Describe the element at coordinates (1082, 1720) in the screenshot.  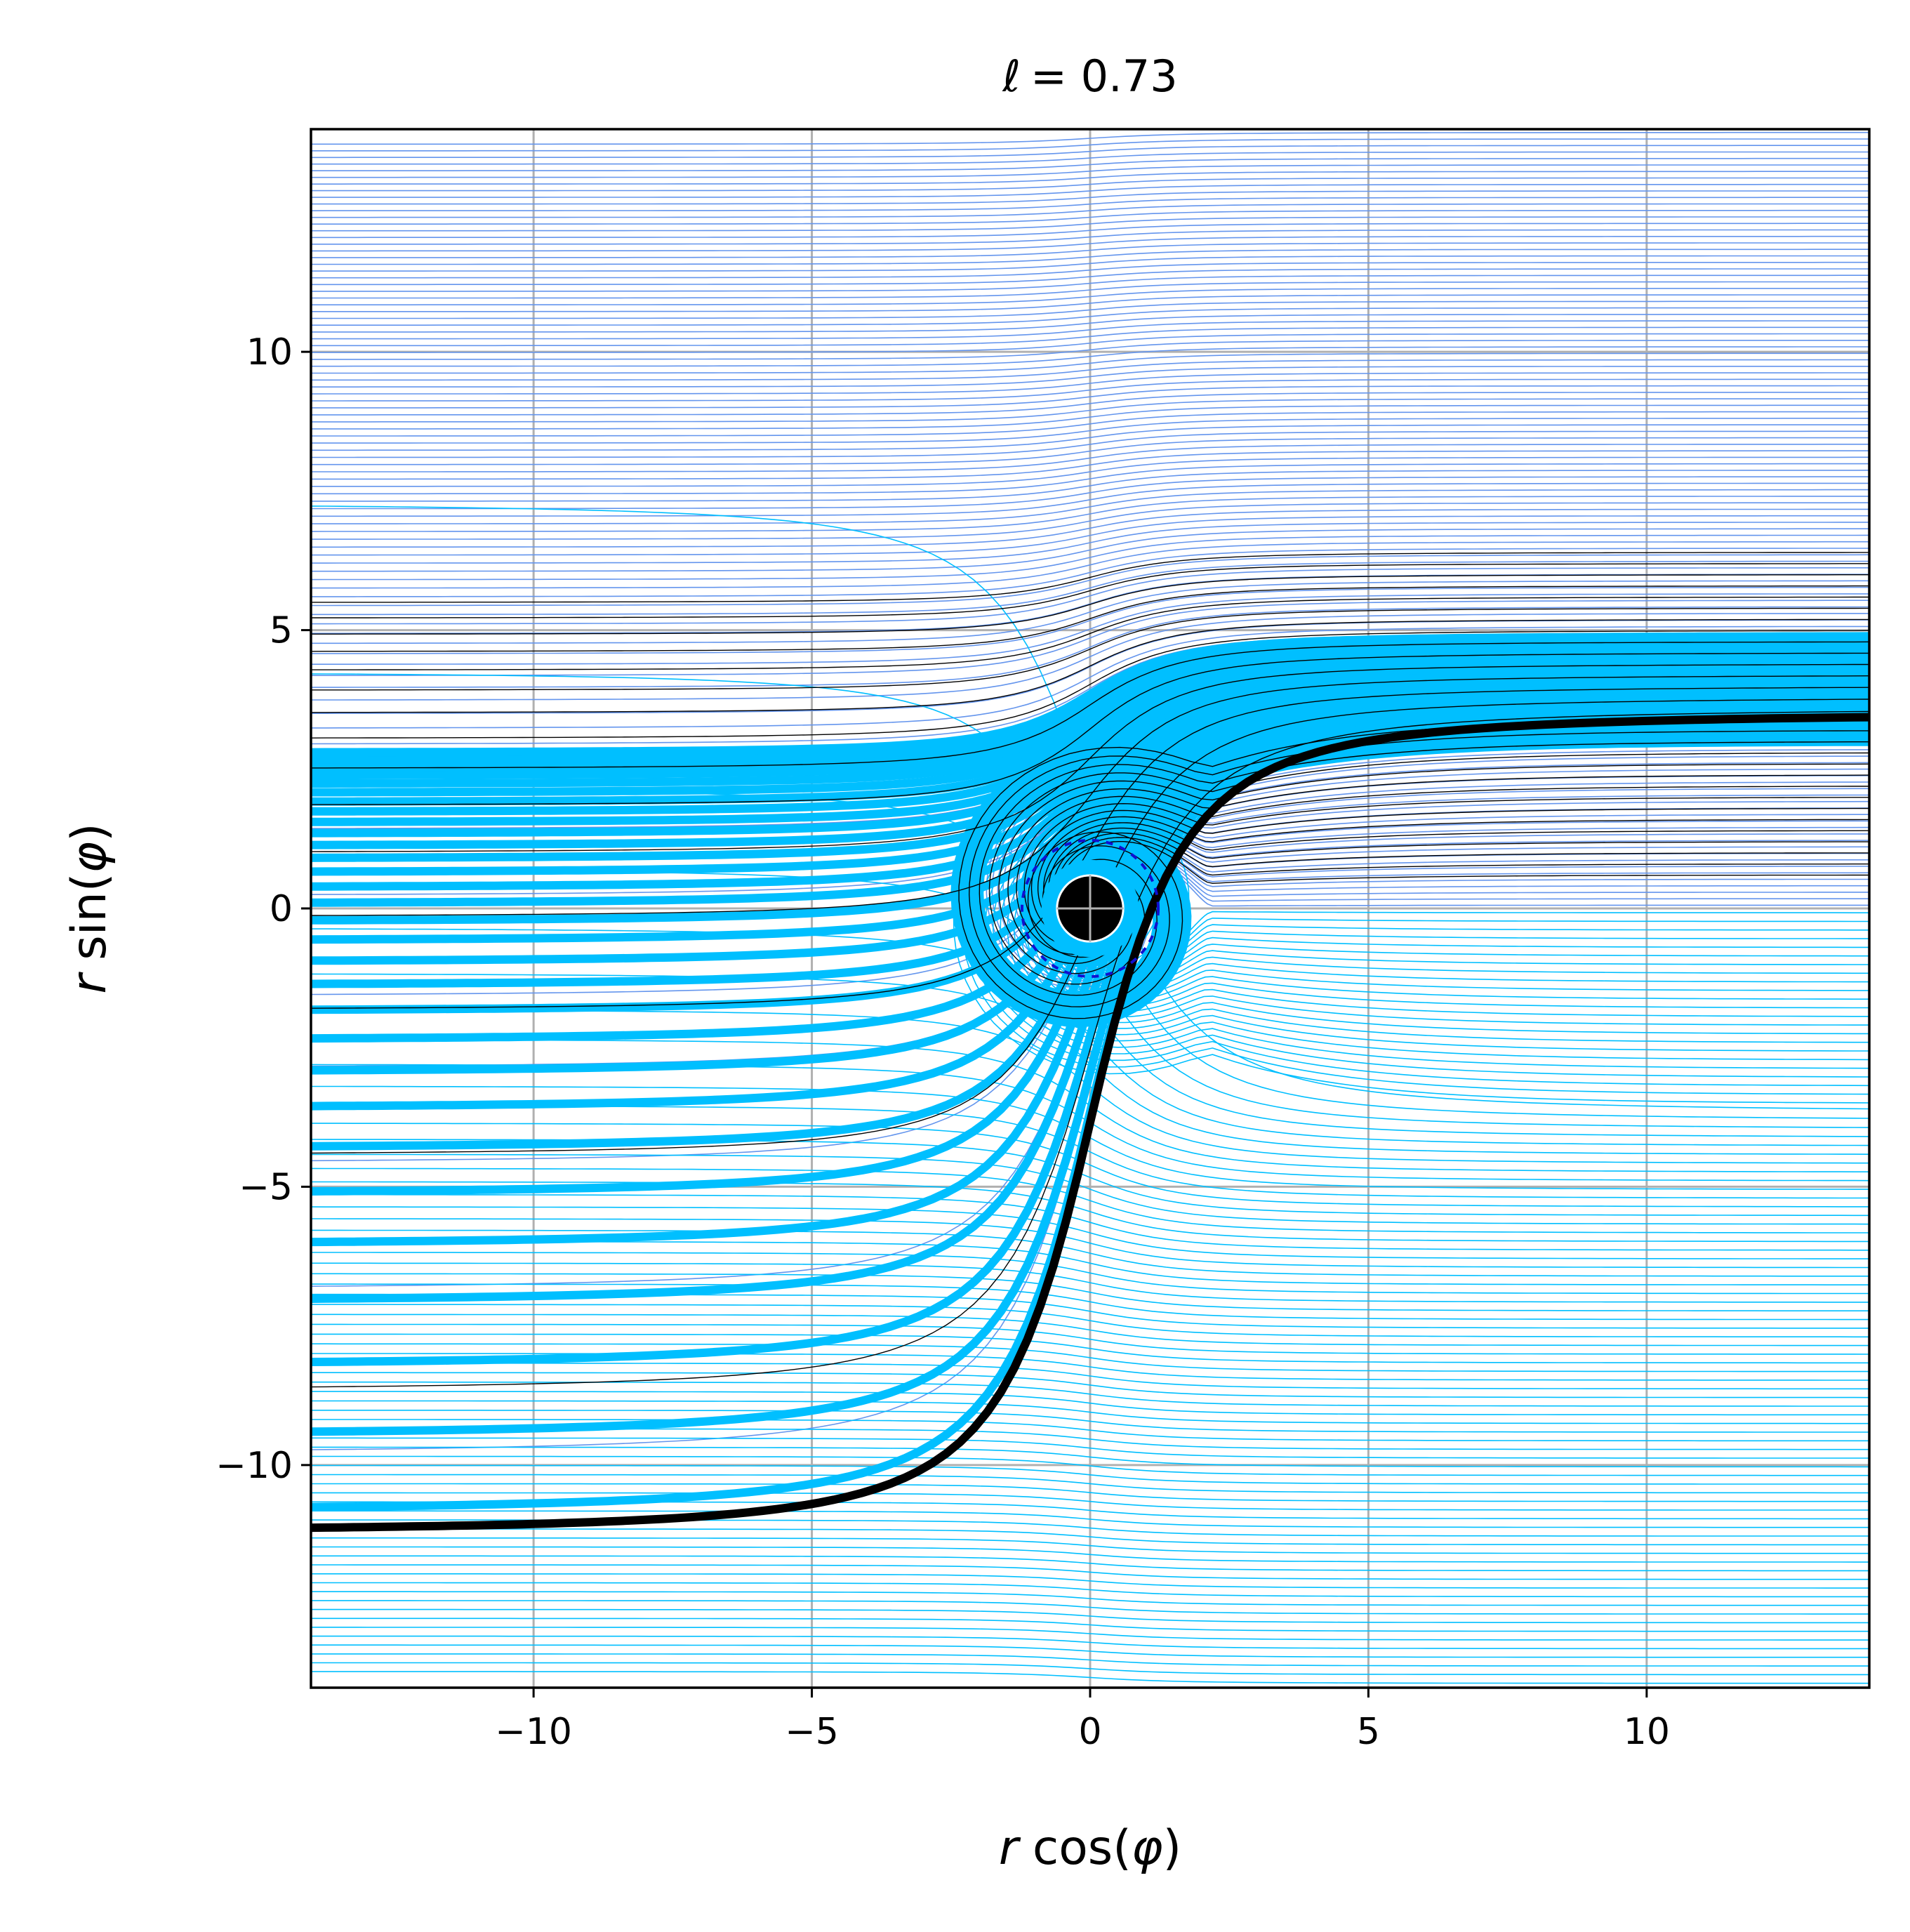
I see `x-axis: −10 −5 0 5 10` at that location.